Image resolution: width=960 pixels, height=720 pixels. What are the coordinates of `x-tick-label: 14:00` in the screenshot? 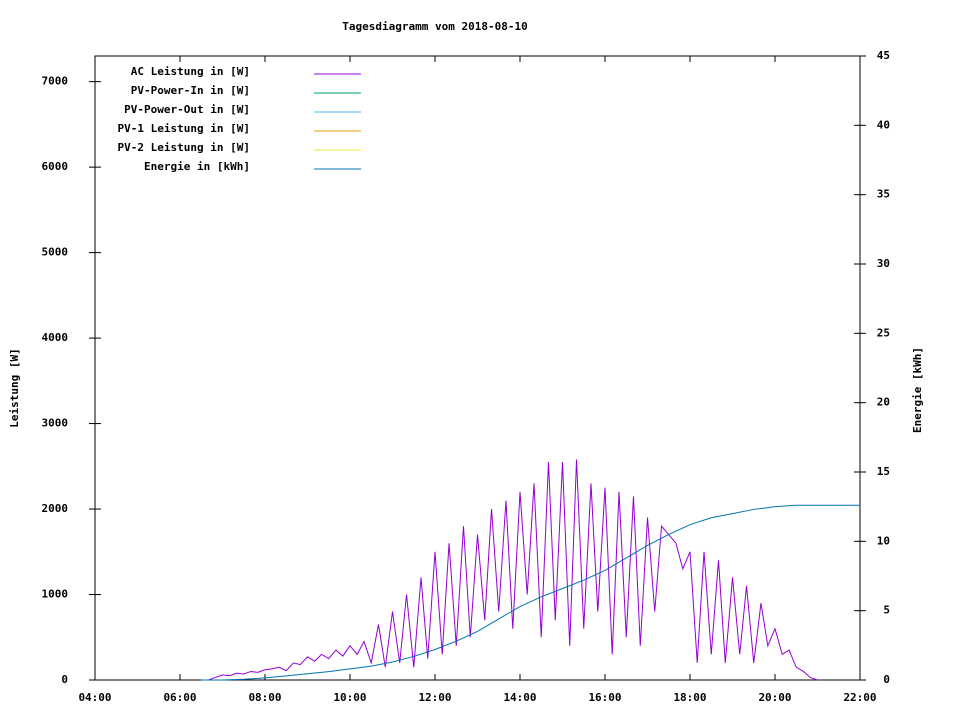 It's located at (519, 697).